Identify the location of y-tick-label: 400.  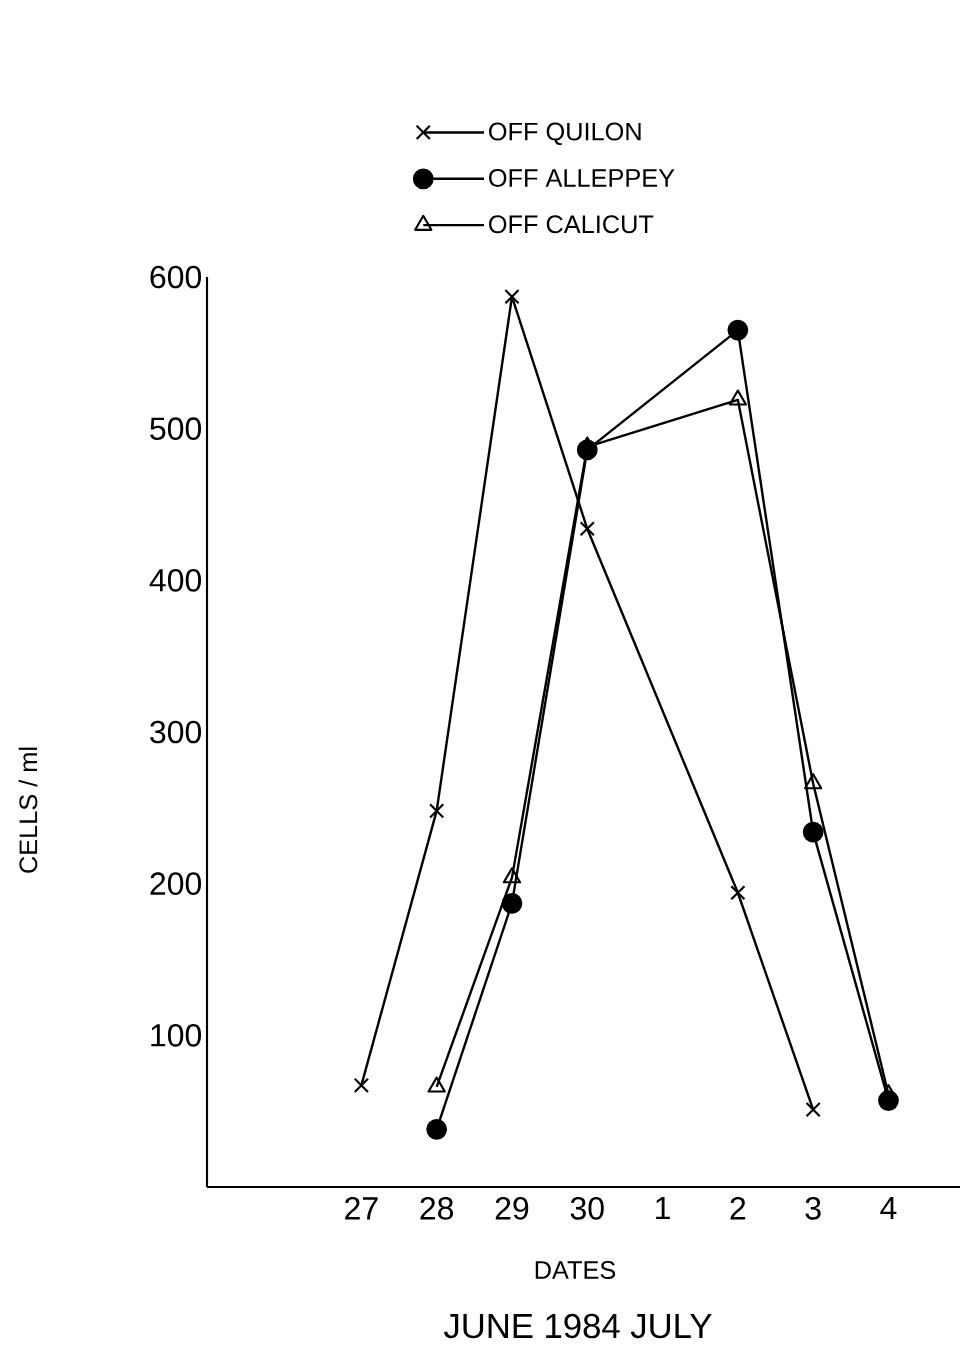
(175, 580).